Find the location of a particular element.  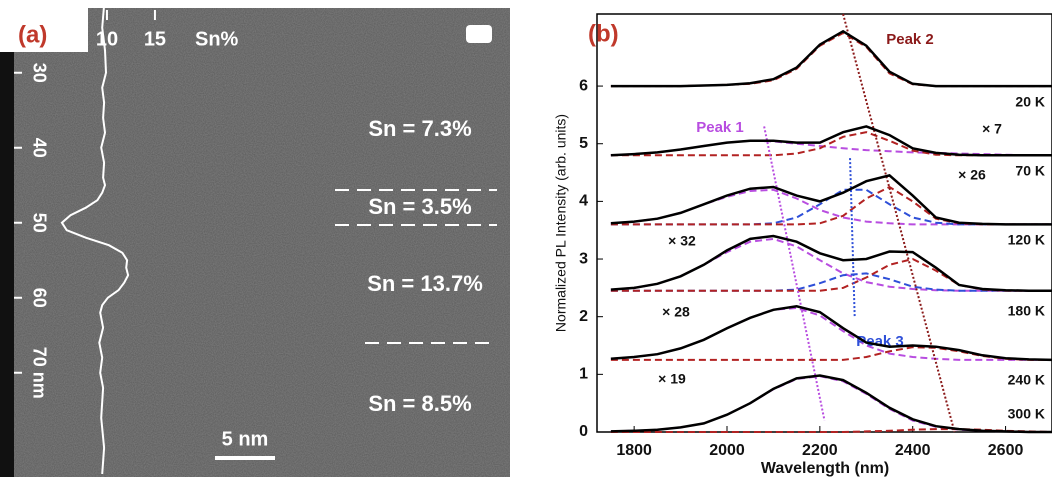

scale-bar-label: 5 nm is located at coordinates (245, 439).